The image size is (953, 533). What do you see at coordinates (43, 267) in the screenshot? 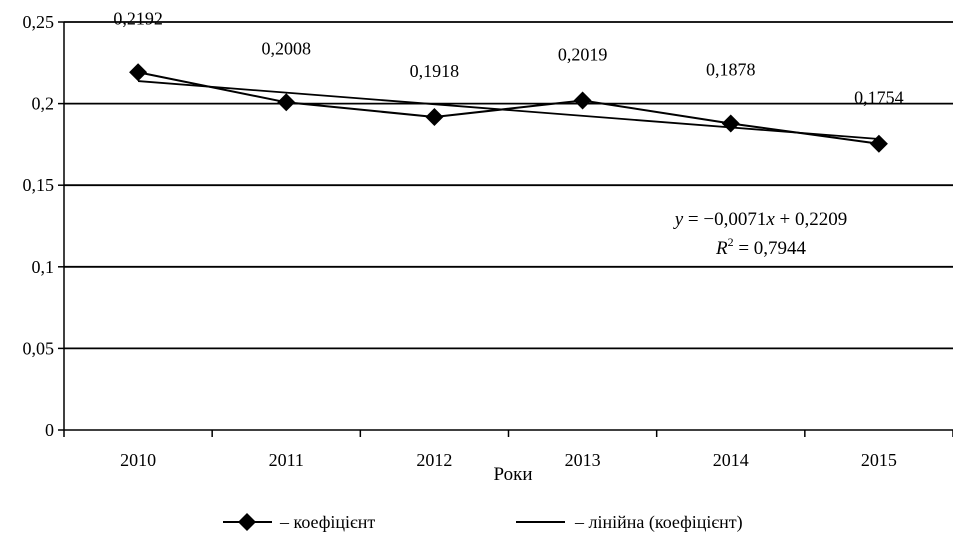
I see `y-tick-label: 0,1` at bounding box center [43, 267].